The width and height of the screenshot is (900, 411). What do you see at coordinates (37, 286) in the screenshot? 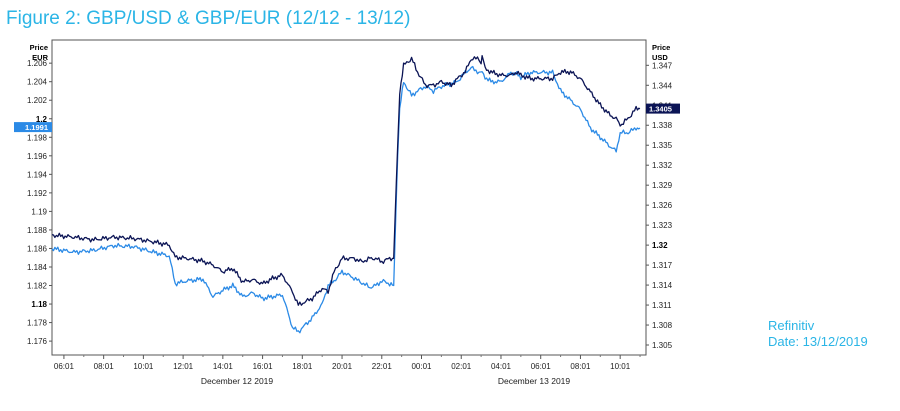
I see `left-tick-label: 1.182` at bounding box center [37, 286].